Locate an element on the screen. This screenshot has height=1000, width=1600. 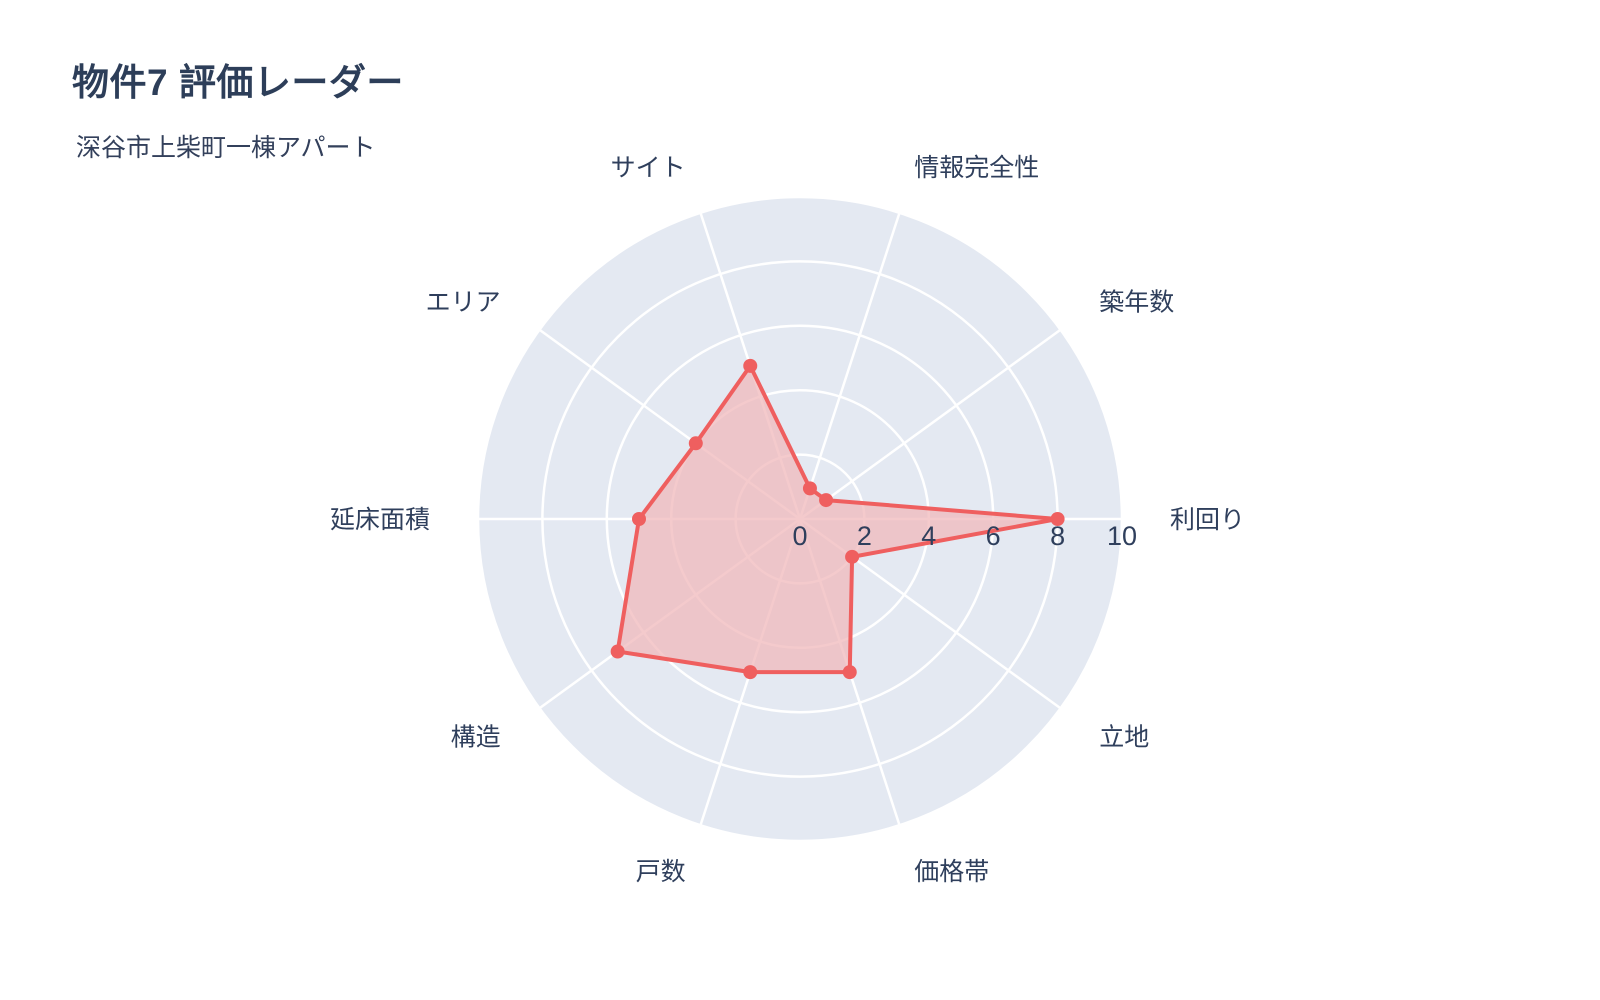
radar-axis-label-6: 構造 is located at coordinates (476, 738).